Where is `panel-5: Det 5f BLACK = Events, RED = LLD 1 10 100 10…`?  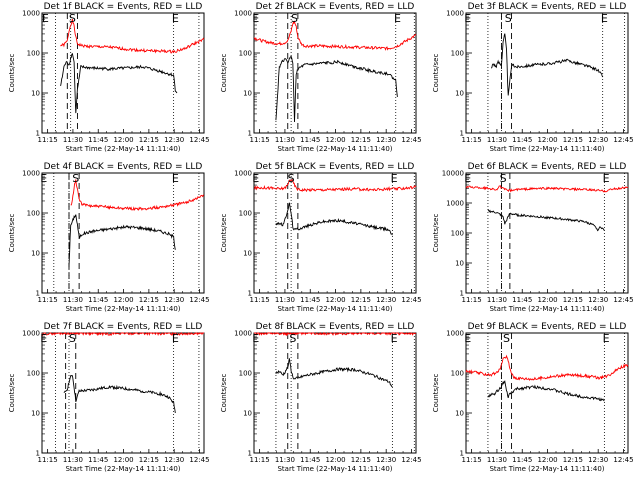 panel-5: Det 5f BLACK = Events, RED = LLD 1 10 100 10… is located at coordinates (321, 237).